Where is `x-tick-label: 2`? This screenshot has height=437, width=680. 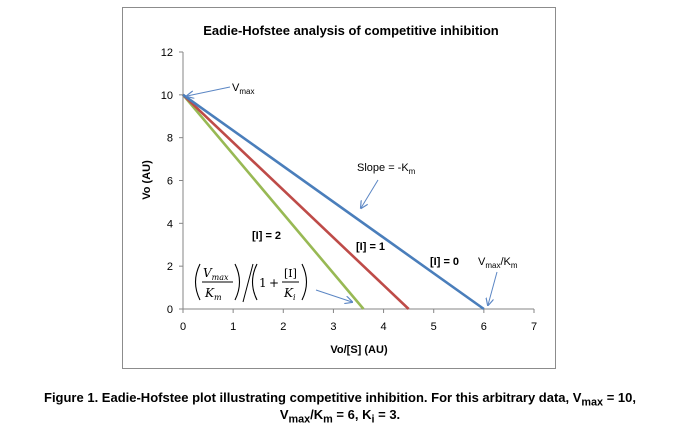
x-tick-label: 2 is located at coordinates (283, 327).